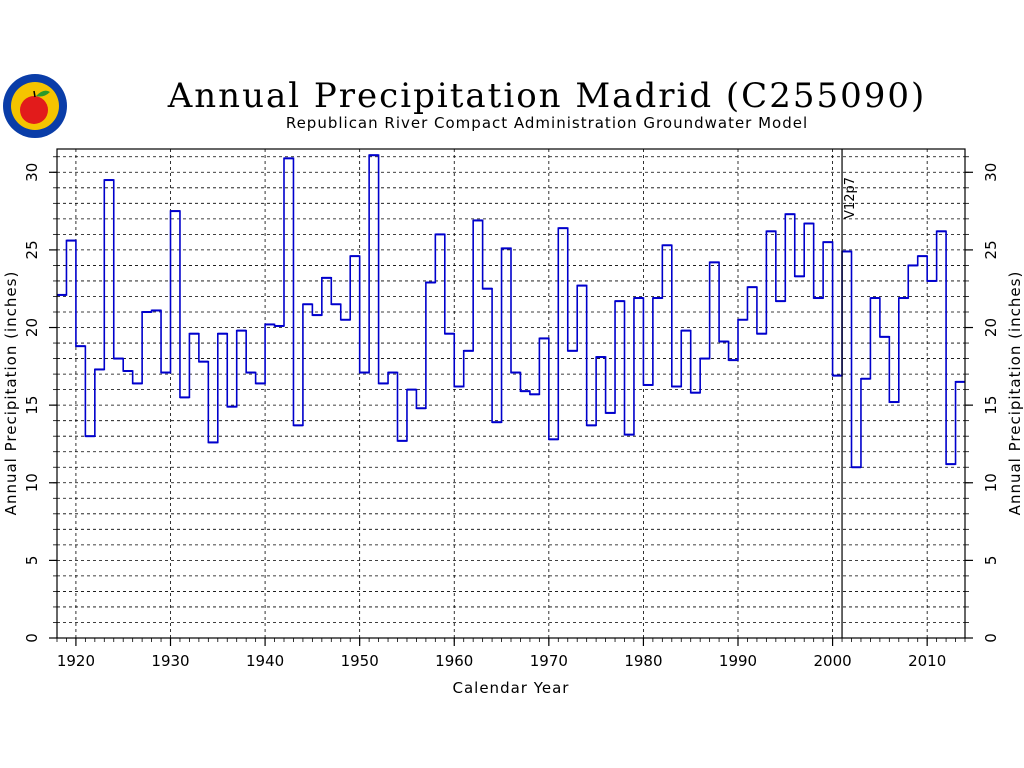 This screenshot has height=768, width=1024. I want to click on x-tick-label: 2010, so click(927, 661).